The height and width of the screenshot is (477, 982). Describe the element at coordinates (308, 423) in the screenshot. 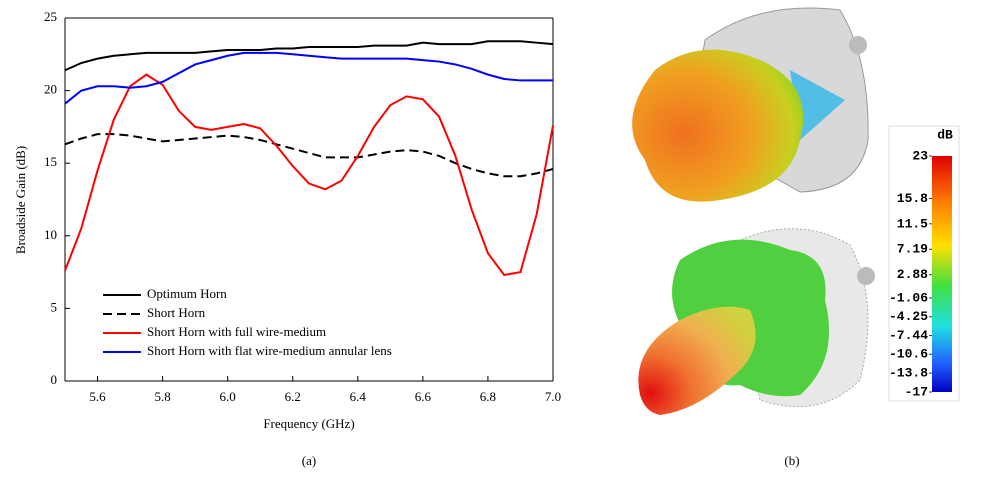

I see `x-axis-label: Frequency (GHz)` at that location.